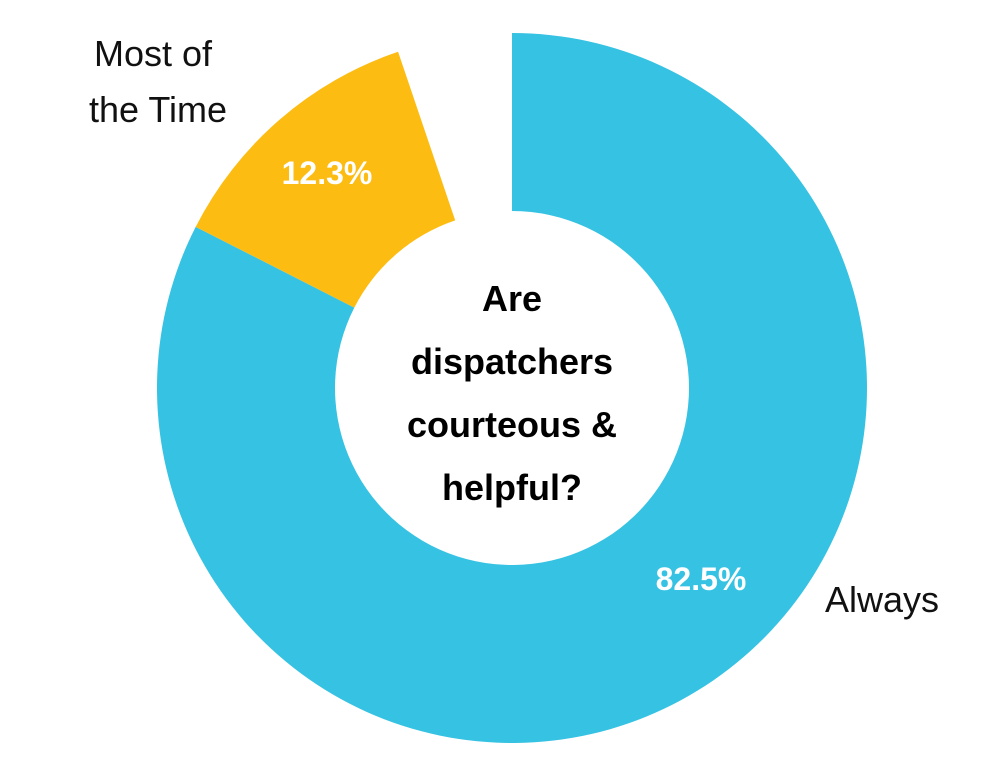 The width and height of the screenshot is (992, 764). I want to click on center-title-line-4: helpful?, so click(512, 487).